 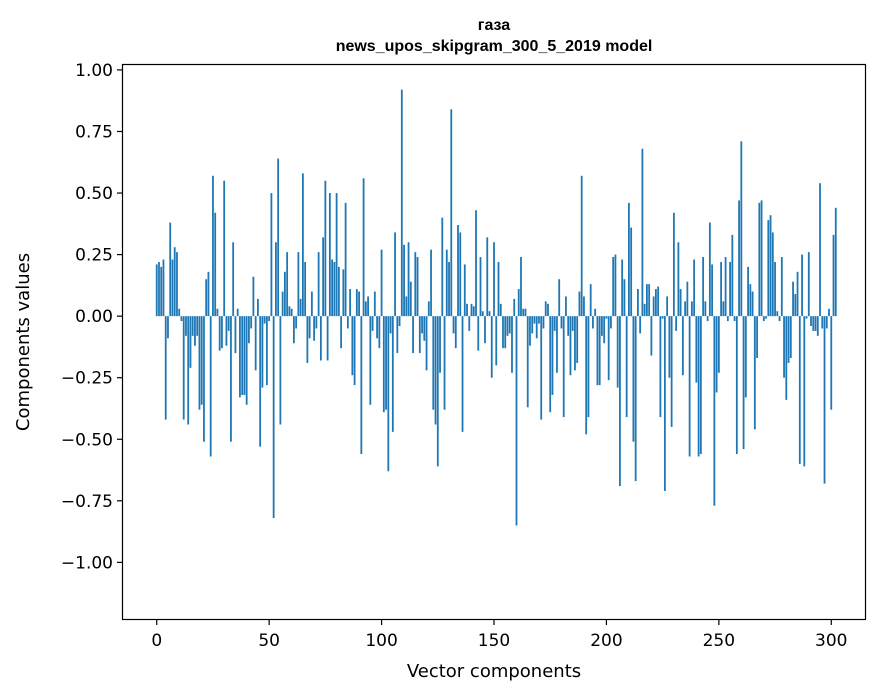 What do you see at coordinates (94, 71) in the screenshot?
I see `y-tick-label-0: 1.00` at bounding box center [94, 71].